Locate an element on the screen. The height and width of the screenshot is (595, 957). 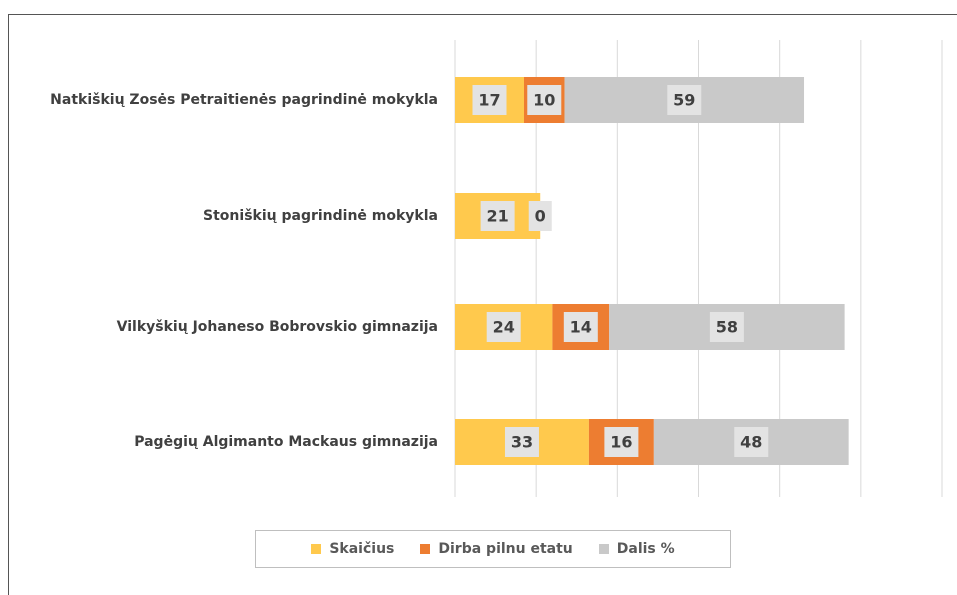
data-label: 16 is located at coordinates (621, 442).